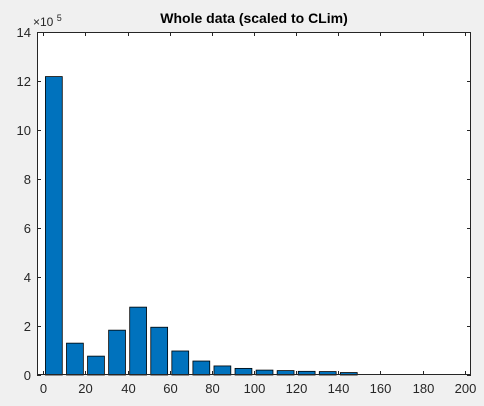  Describe the element at coordinates (27, 179) in the screenshot. I see `y-tick-label: 8` at that location.